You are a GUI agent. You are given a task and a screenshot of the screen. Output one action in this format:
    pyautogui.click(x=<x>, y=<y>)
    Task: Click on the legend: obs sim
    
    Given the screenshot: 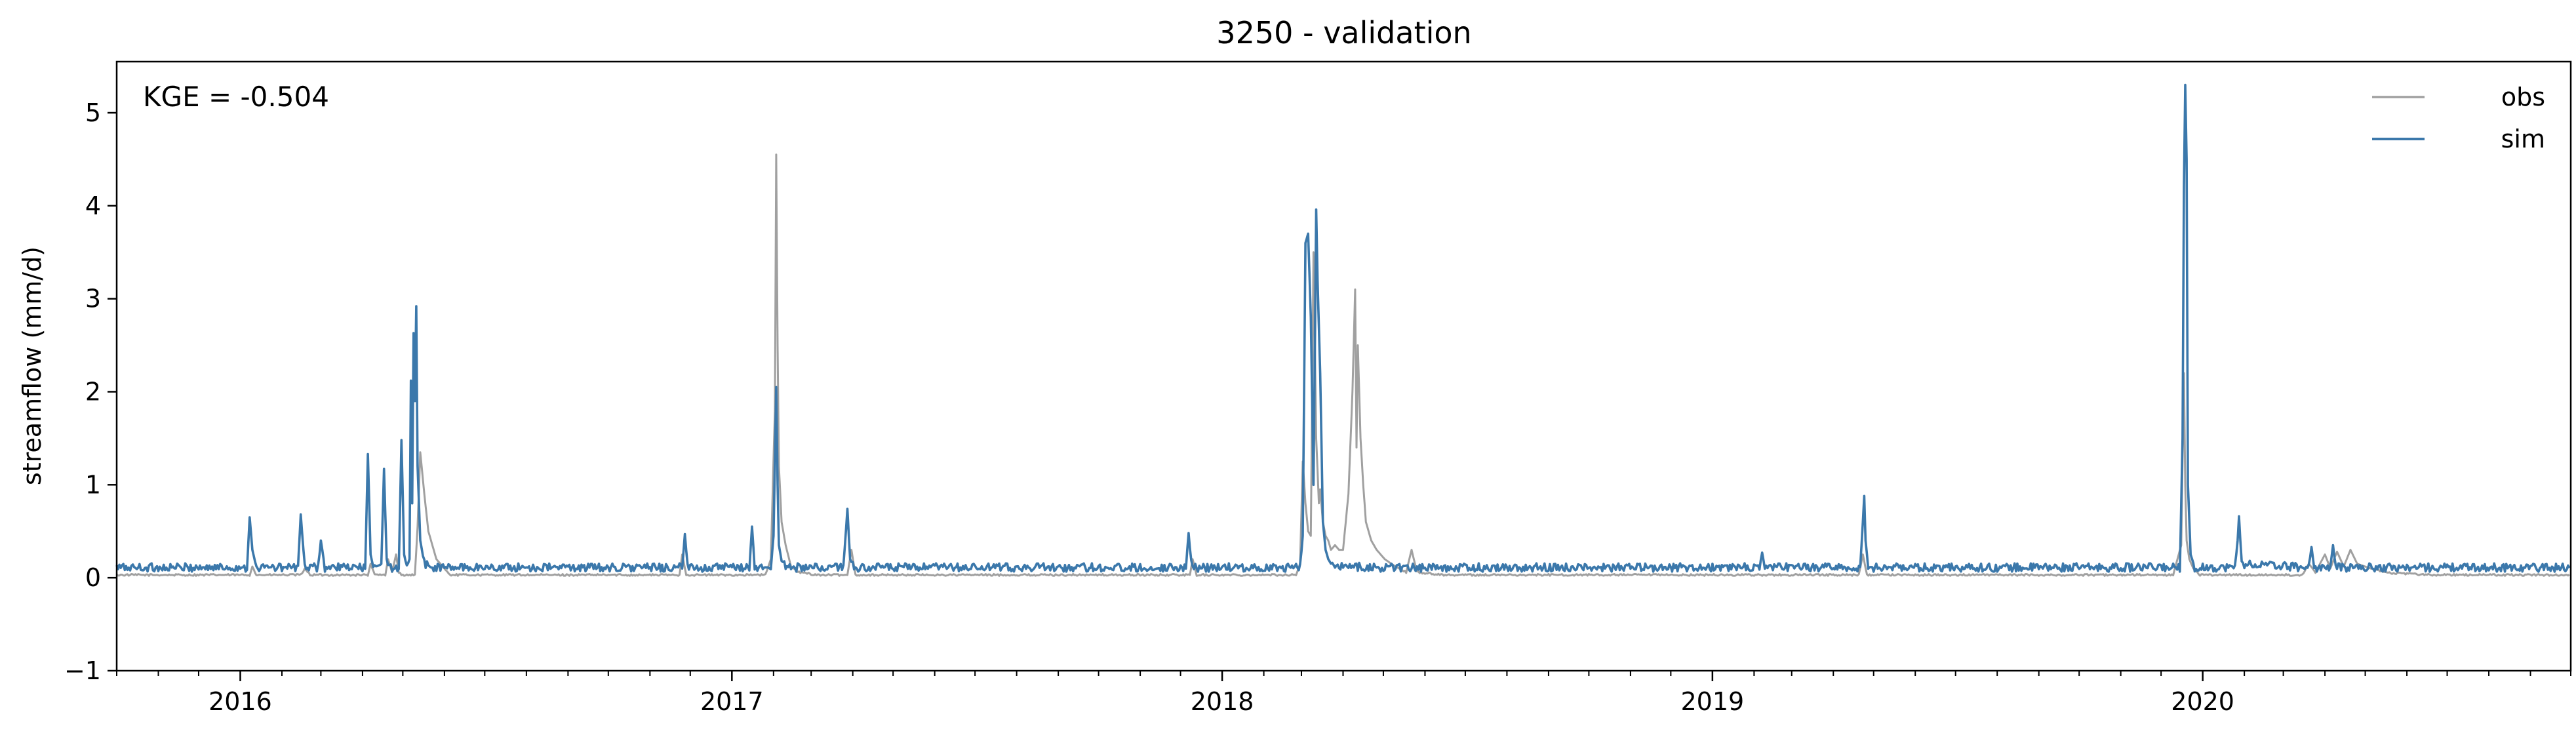 What is the action you would take?
    pyautogui.click(x=2458, y=118)
    